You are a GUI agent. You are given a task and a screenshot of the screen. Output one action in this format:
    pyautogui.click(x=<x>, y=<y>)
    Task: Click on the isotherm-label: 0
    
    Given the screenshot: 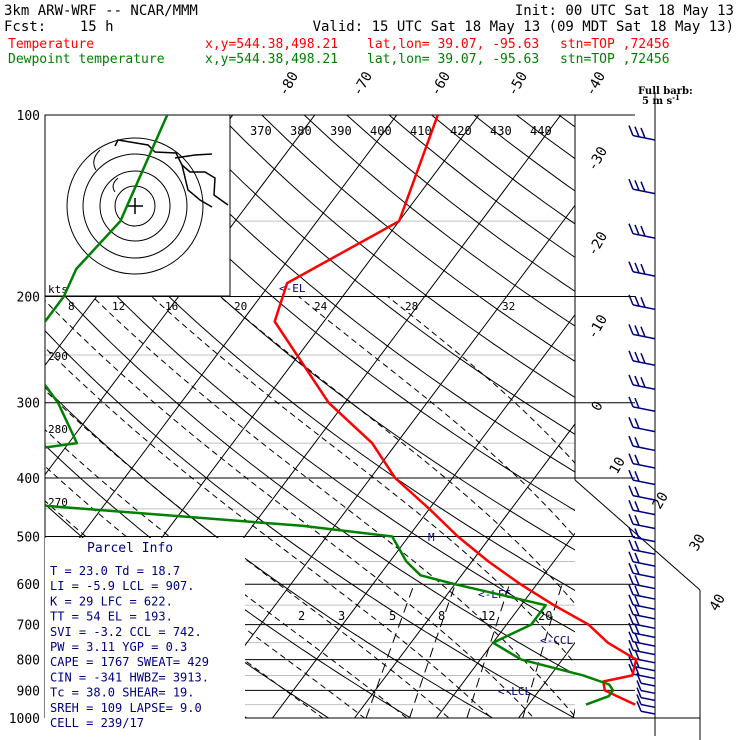 What is the action you would take?
    pyautogui.click(x=598, y=406)
    